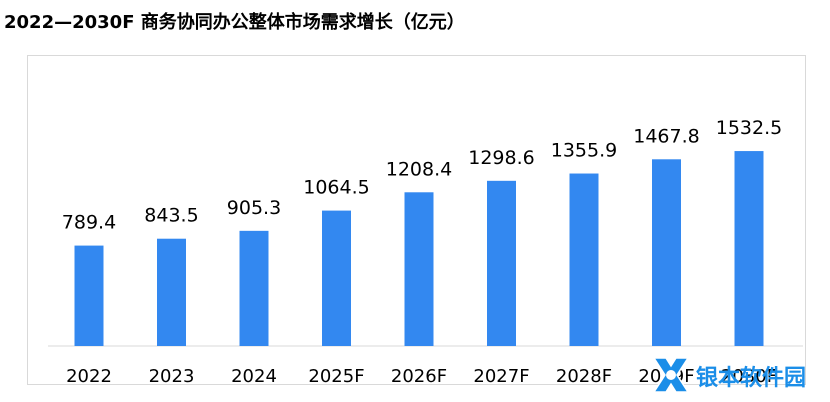  I want to click on watermark-text: 银本软件园, so click(751, 378).